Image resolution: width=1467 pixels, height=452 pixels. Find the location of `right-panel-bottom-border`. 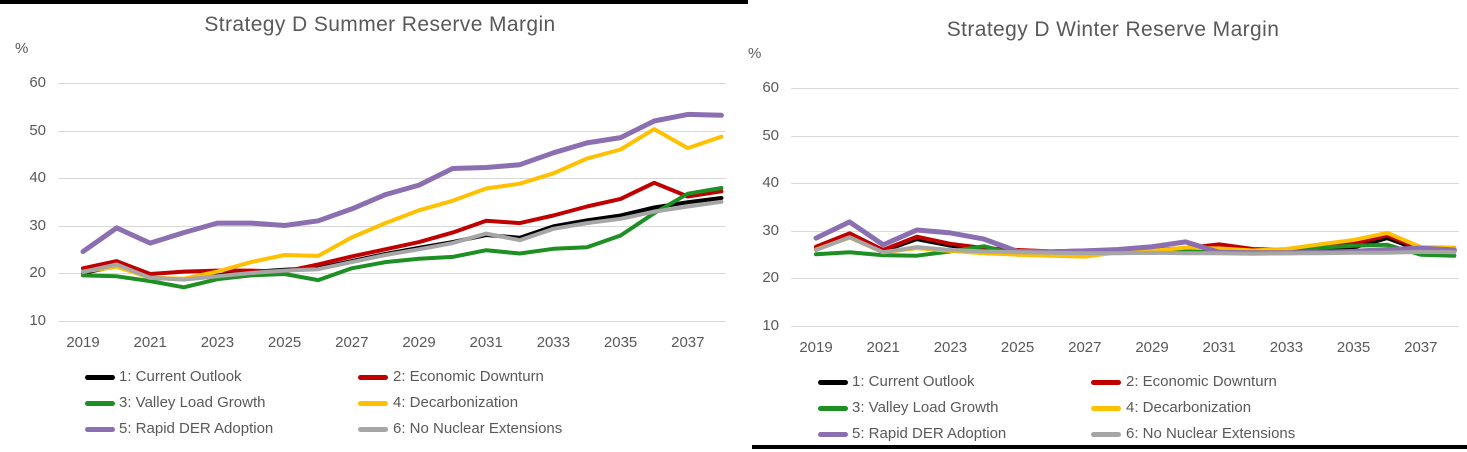

right-panel-bottom-border is located at coordinates (1109, 447).